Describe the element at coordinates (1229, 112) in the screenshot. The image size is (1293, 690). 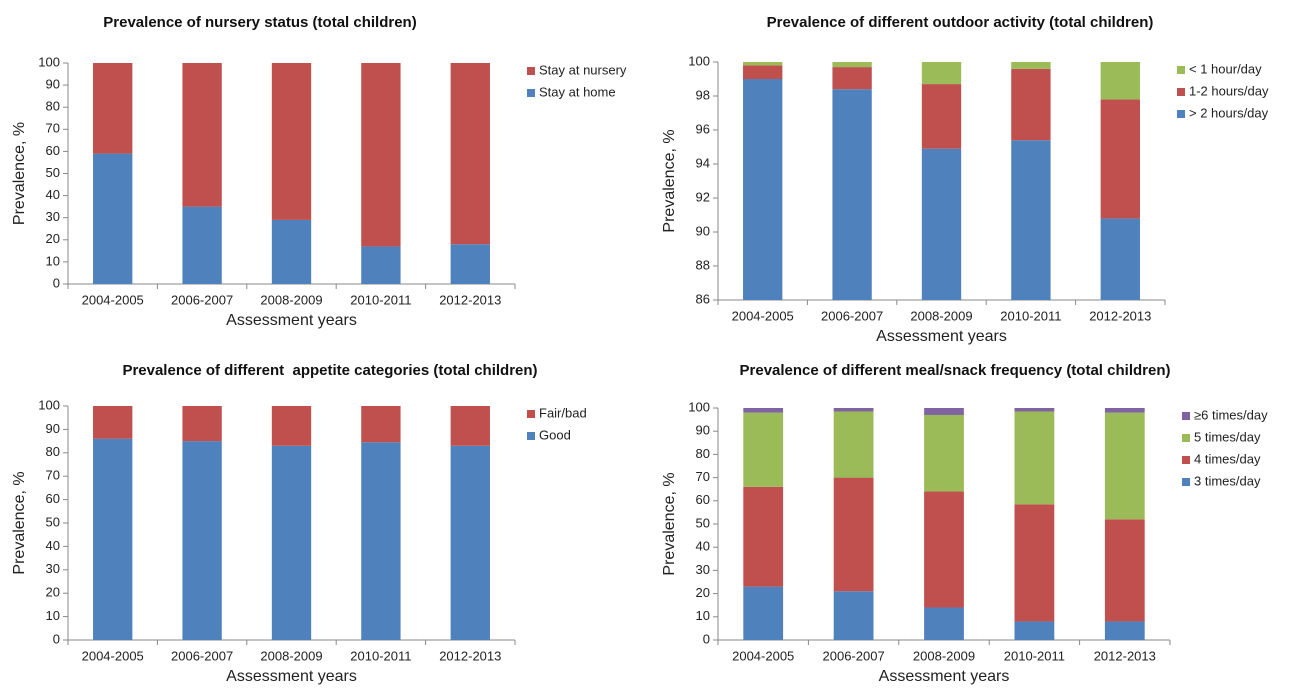
I see `legend-label: > 2 hours/day` at that location.